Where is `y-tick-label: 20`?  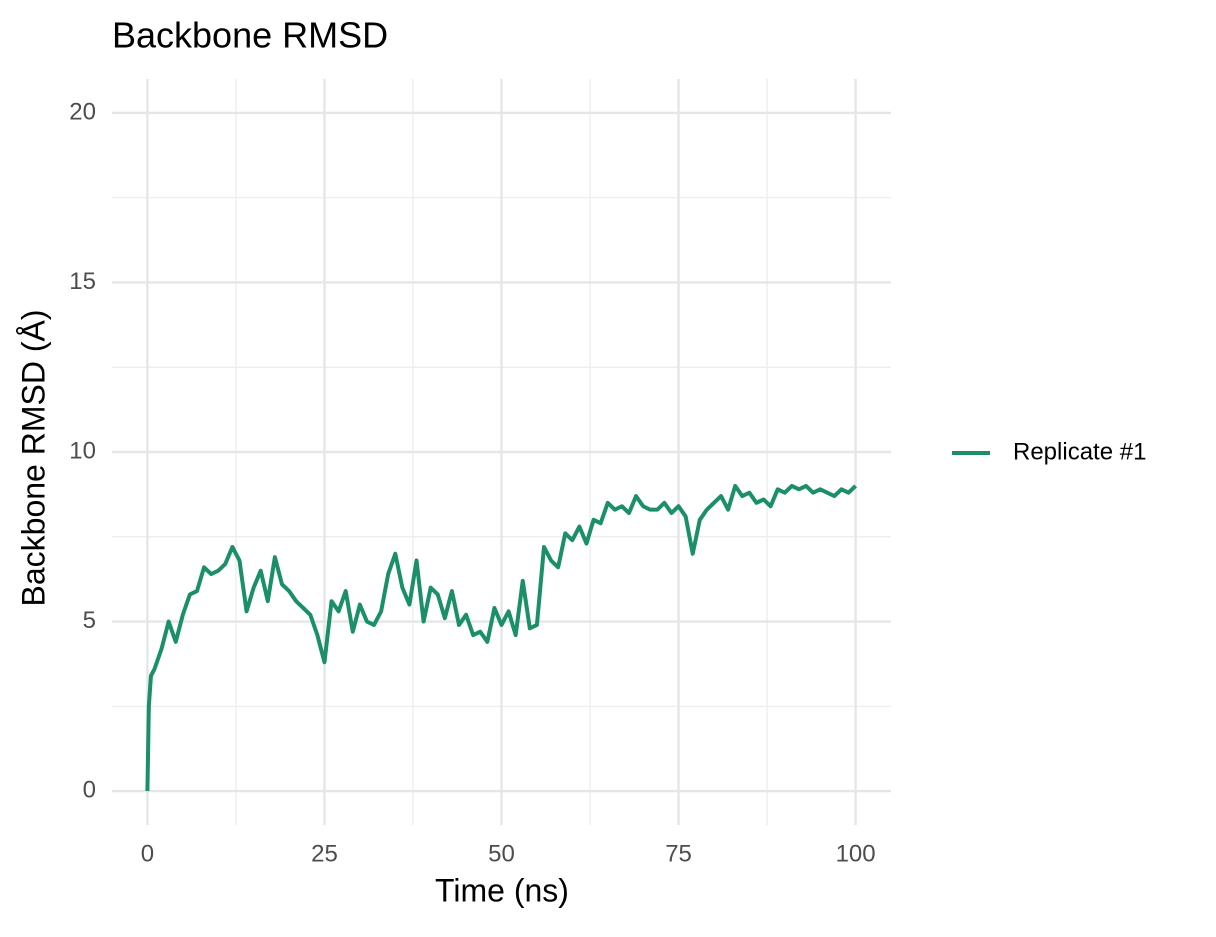 y-tick-label: 20 is located at coordinates (82, 111).